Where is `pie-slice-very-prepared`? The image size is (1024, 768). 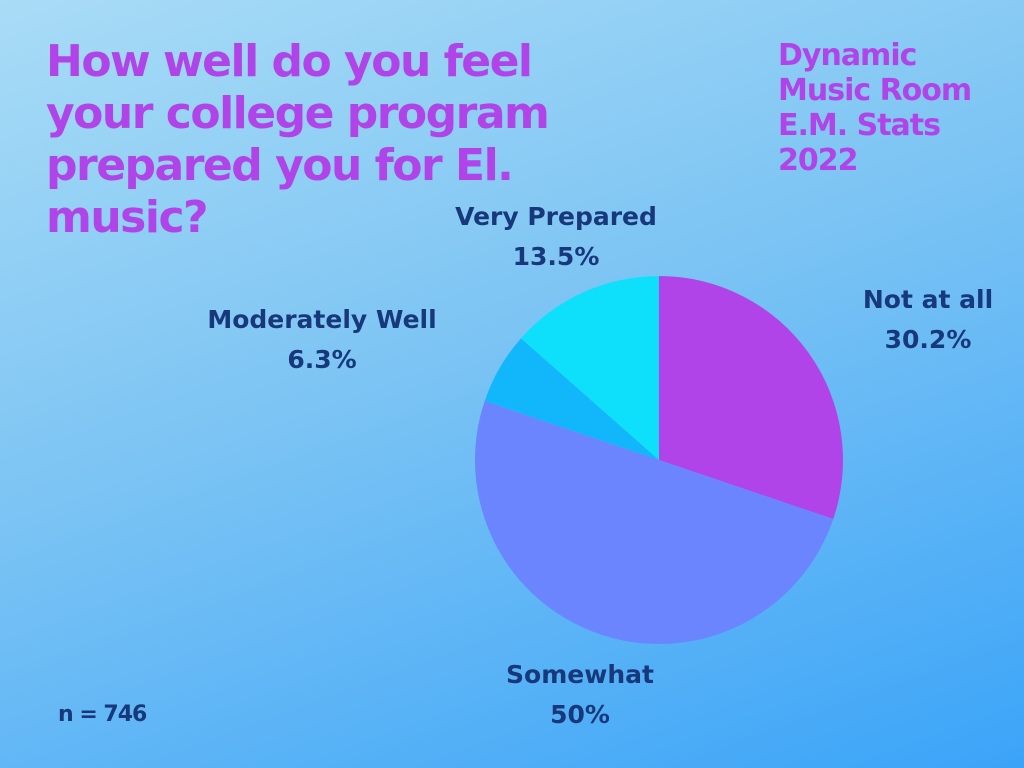 pie-slice-very-prepared is located at coordinates (589, 368).